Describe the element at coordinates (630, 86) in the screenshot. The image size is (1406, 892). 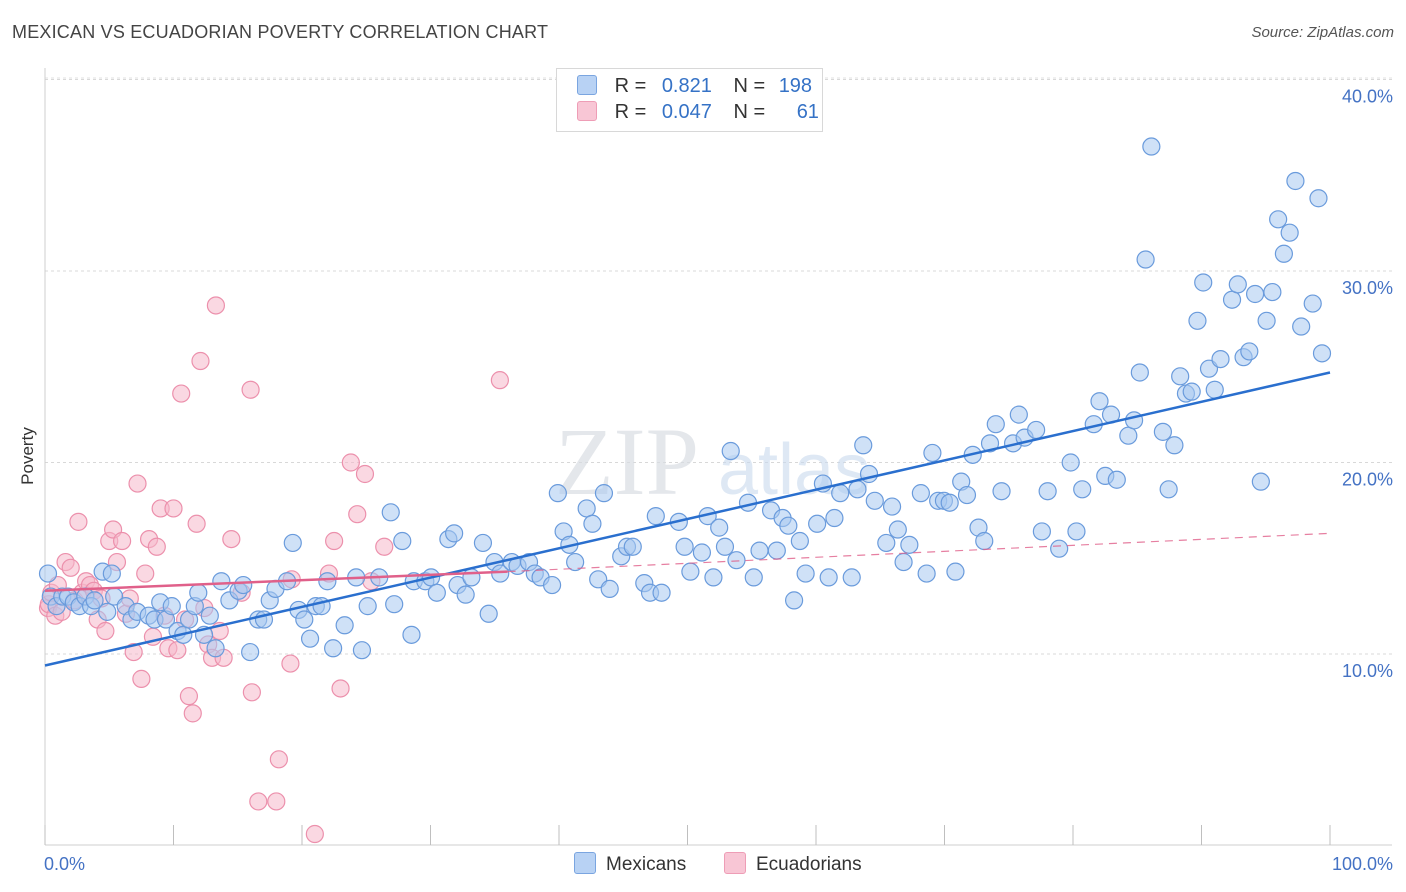
I see `legend-r-label: R =` at that location.